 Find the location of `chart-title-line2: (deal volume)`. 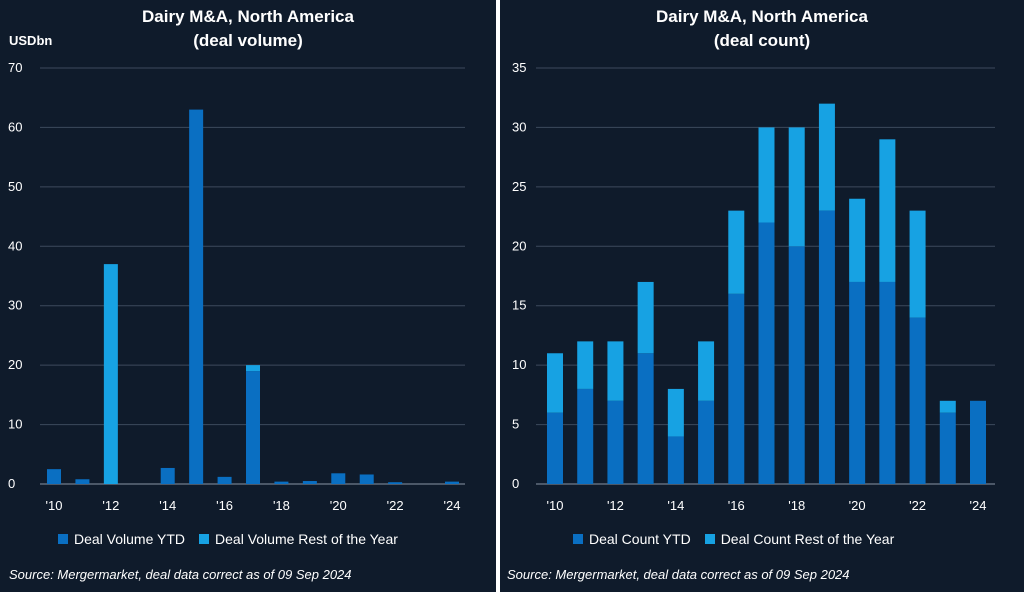

chart-title-line2: (deal volume) is located at coordinates (248, 40).